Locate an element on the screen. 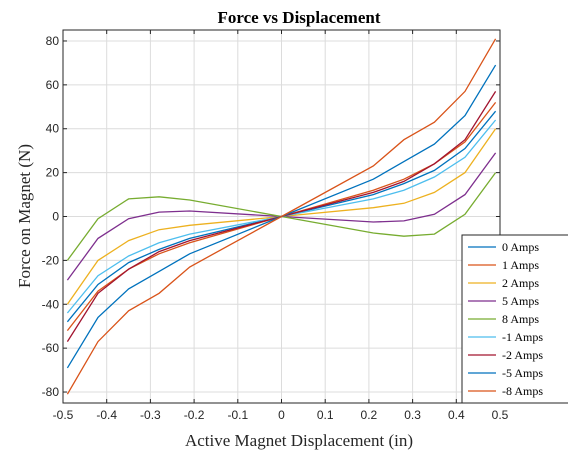 This screenshot has height=453, width=568. x-tick-label: 0.3 is located at coordinates (412, 415).